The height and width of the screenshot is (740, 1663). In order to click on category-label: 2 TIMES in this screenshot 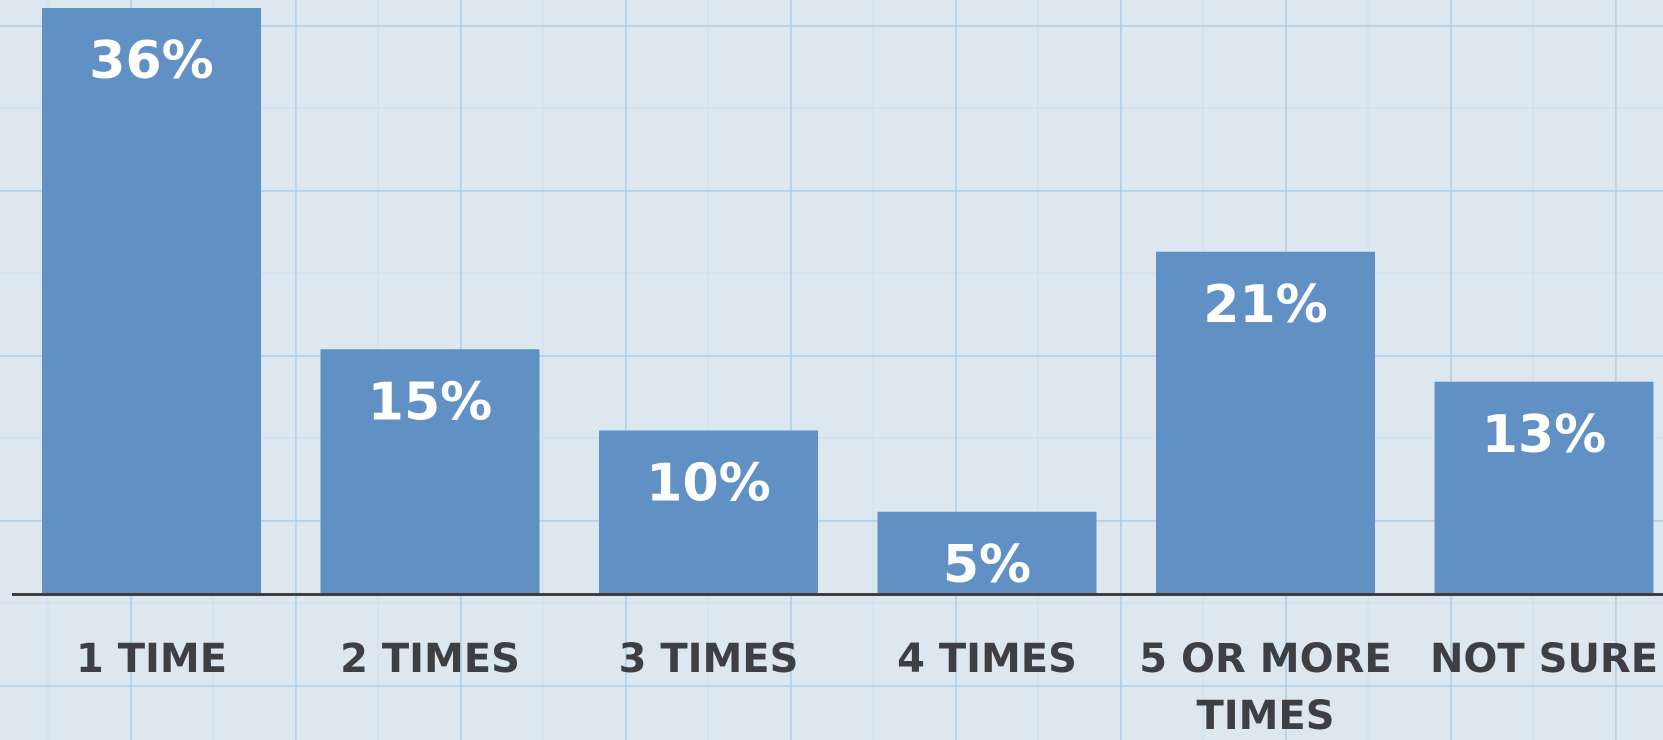, I will do `click(430, 659)`.